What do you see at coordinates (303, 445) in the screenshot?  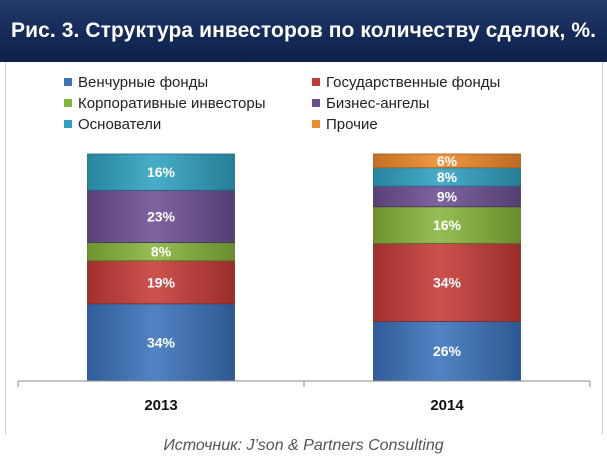 I see `source-note: Источник: J’son & Partners Consulting` at bounding box center [303, 445].